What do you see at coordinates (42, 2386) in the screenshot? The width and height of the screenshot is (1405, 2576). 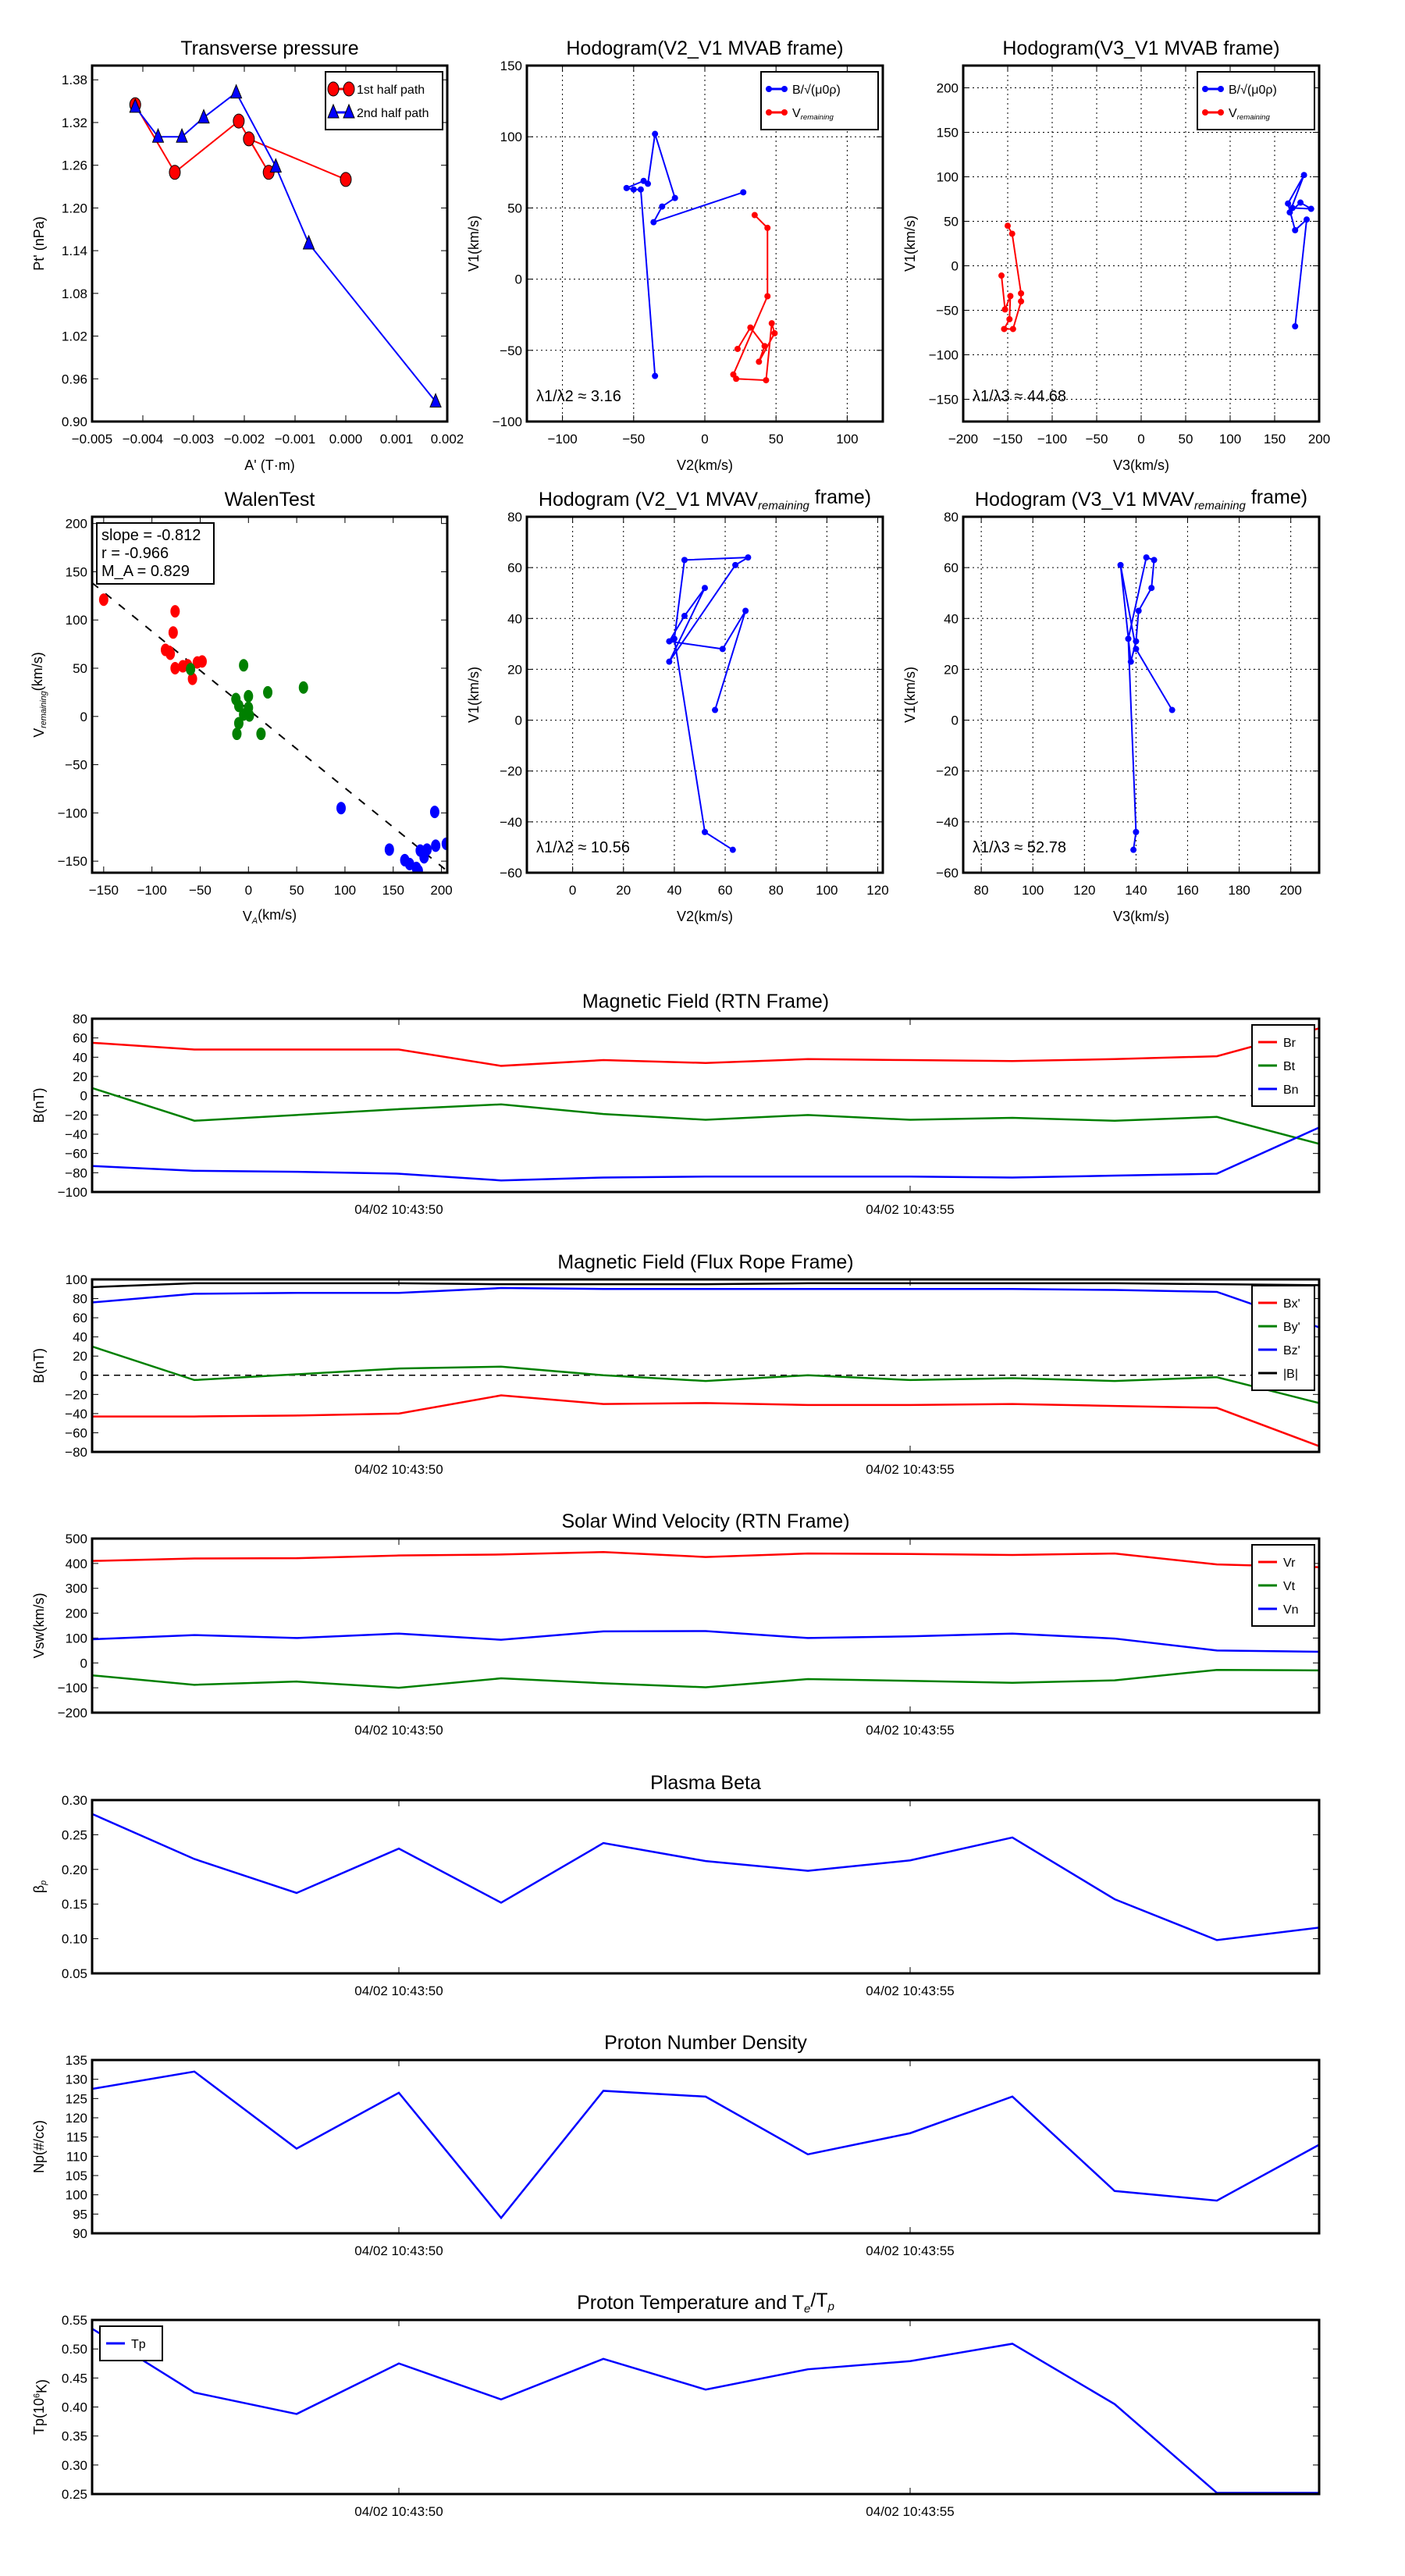 I see `y-axis-label-part: K)` at bounding box center [42, 2386].